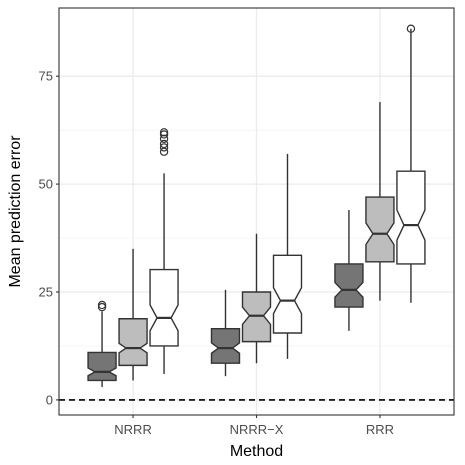  Describe the element at coordinates (380, 429) in the screenshot. I see `x-tick-label: RRR` at that location.